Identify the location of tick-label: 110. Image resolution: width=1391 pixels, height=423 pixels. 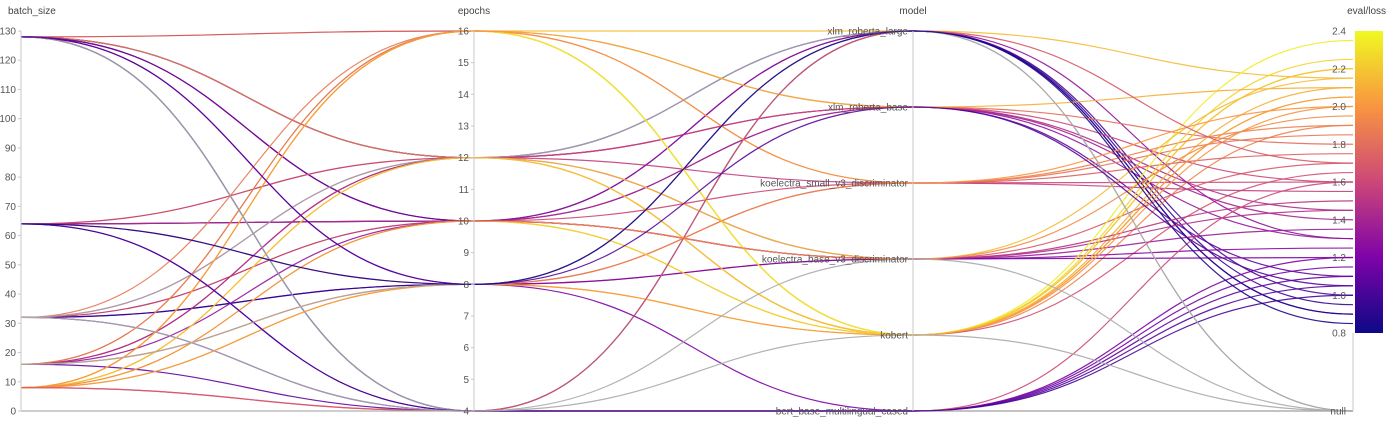
(8, 90).